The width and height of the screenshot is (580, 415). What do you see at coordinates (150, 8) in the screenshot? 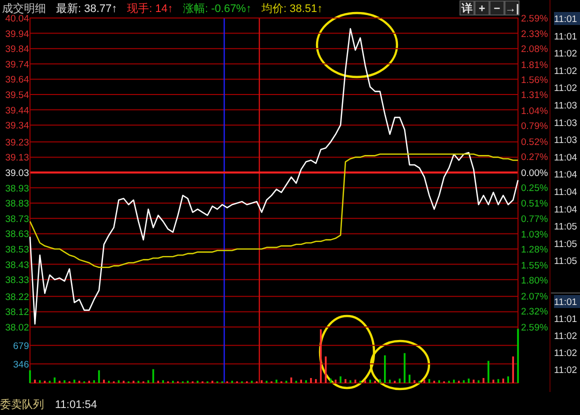
I see `text: 现手: 14↑` at bounding box center [150, 8].